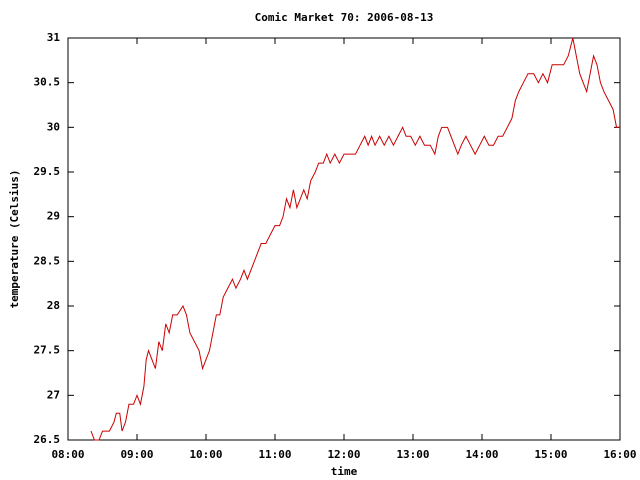  Describe the element at coordinates (412, 454) in the screenshot. I see `x-tick-label: 13:00` at that location.